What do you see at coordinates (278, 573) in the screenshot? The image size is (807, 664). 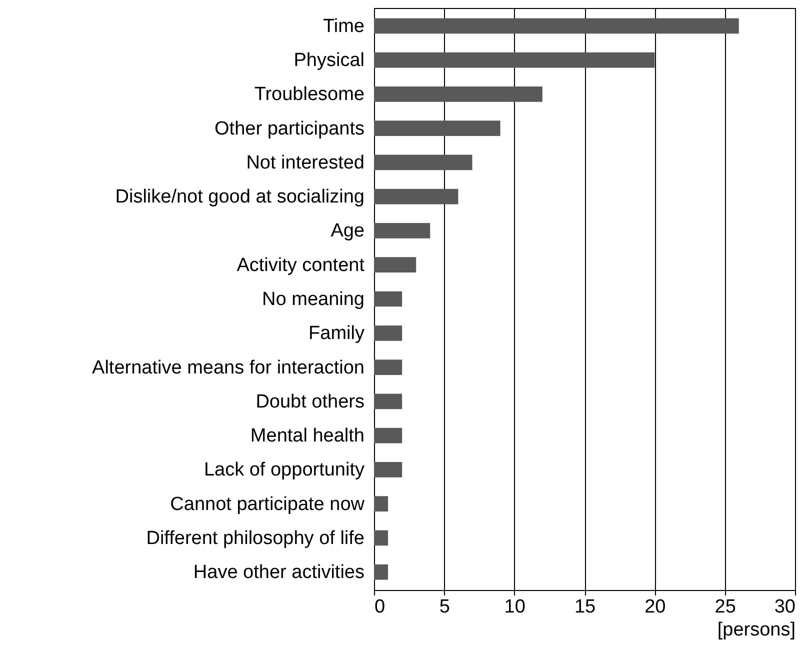 I see `y-tick-label: Have other activities` at bounding box center [278, 573].